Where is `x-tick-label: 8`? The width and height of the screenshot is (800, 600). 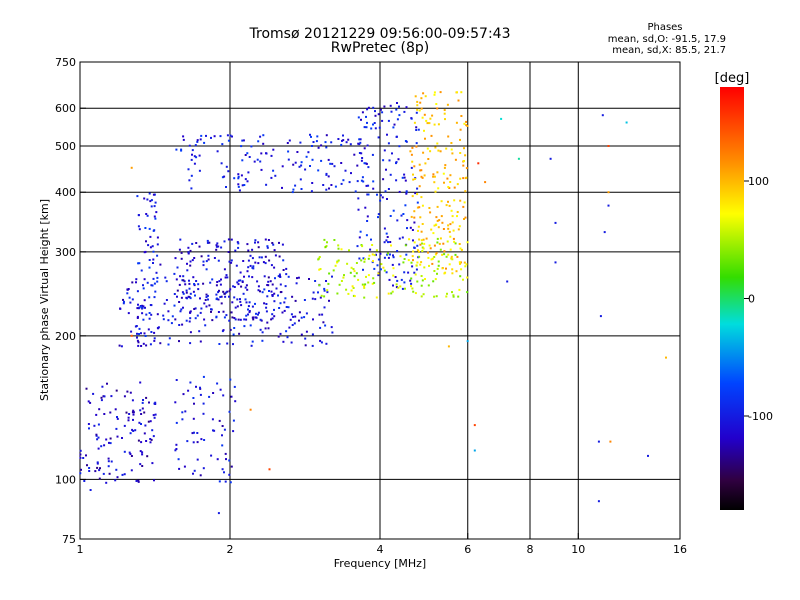 x-tick-label: 8 is located at coordinates (530, 549).